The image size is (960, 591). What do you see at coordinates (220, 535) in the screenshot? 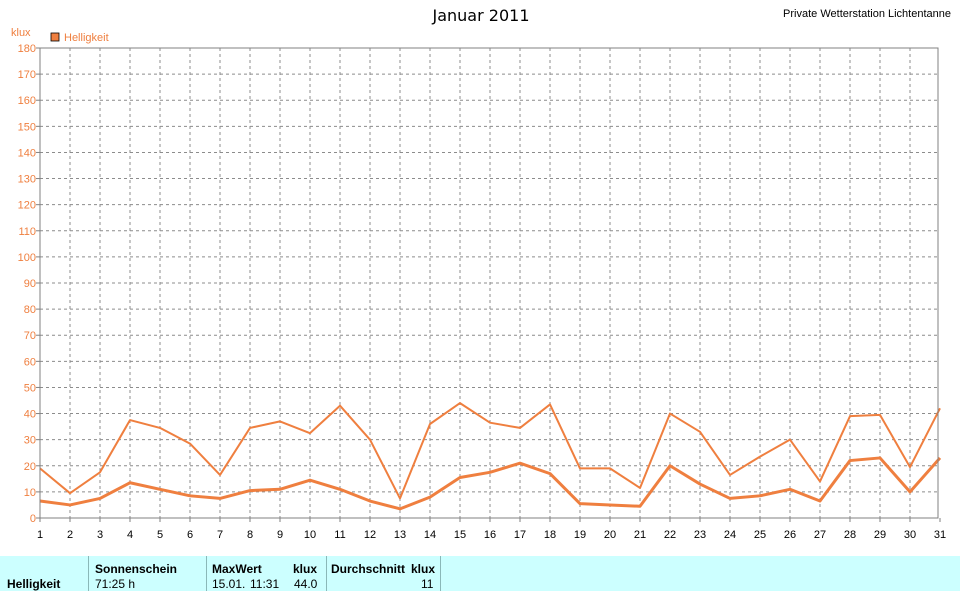
I see `x-tick-label: 7` at bounding box center [220, 535].